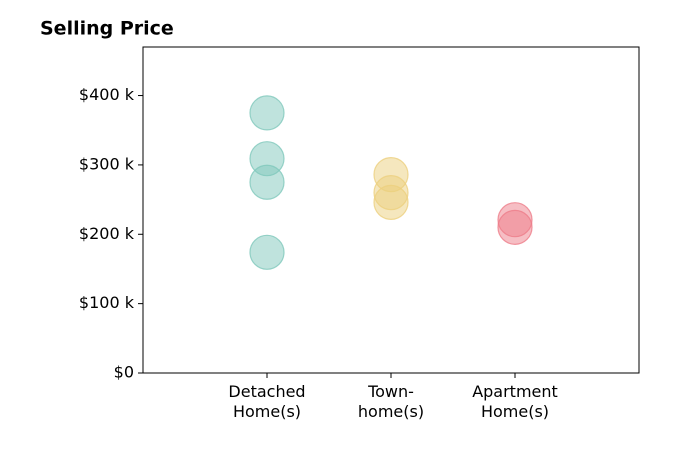  What do you see at coordinates (515, 401) in the screenshot?
I see `x-tick-label: Apartment Home(s)` at bounding box center [515, 401].